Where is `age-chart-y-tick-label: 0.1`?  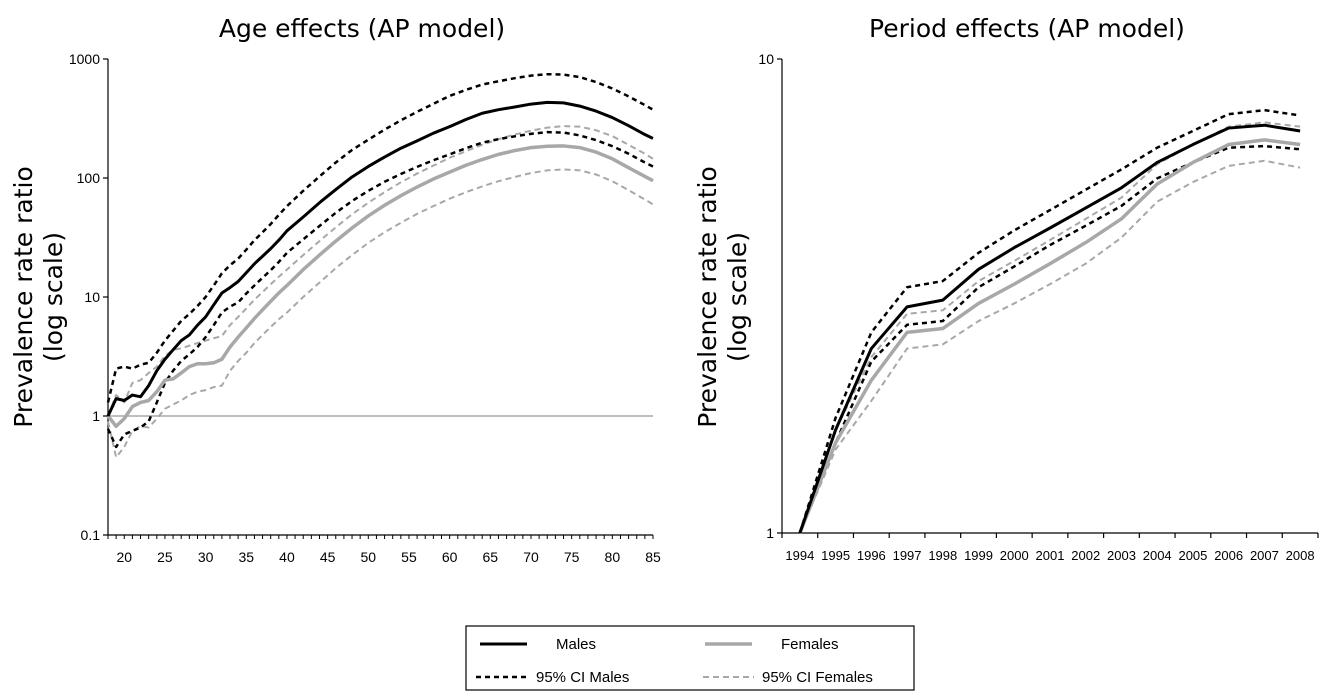 age-chart-y-tick-label: 0.1 is located at coordinates (91, 535).